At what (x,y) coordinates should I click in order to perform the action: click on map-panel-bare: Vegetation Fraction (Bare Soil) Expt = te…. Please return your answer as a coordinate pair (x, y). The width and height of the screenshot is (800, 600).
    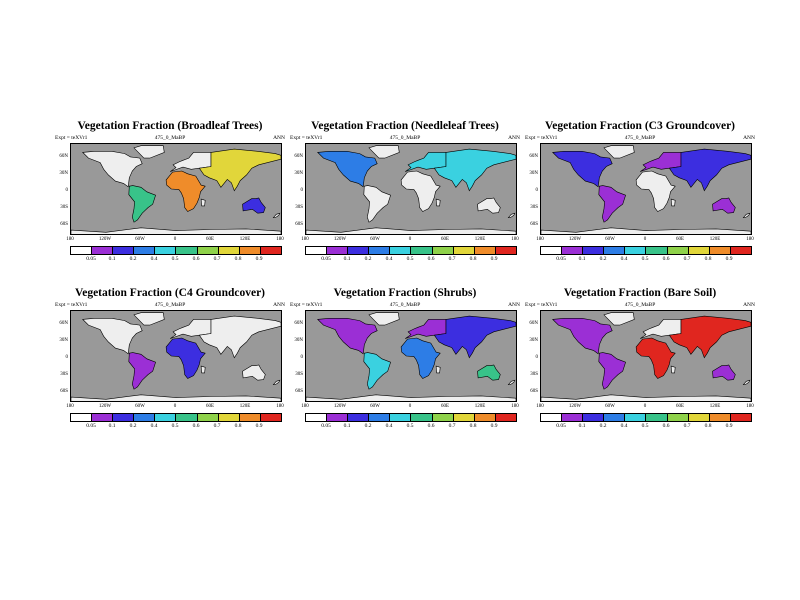
    Looking at the image, I should click on (640, 372).